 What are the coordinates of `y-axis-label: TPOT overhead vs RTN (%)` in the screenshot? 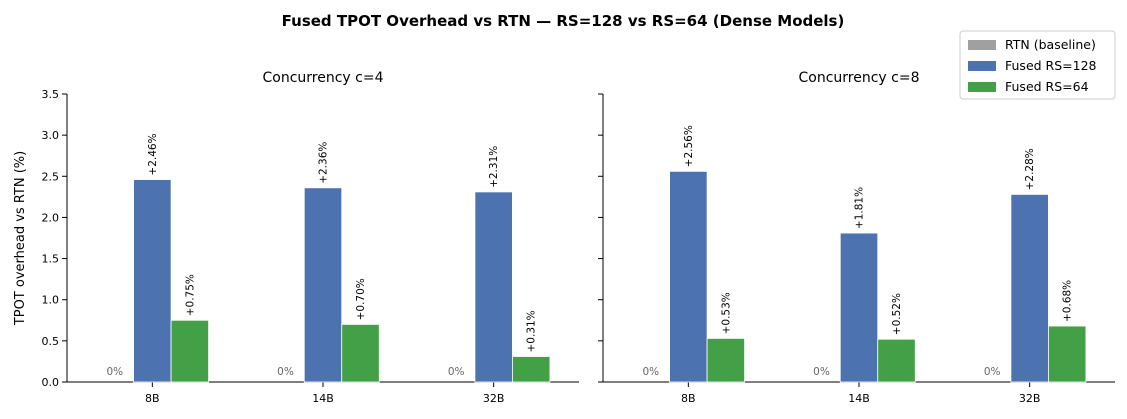 It's located at (20, 238).